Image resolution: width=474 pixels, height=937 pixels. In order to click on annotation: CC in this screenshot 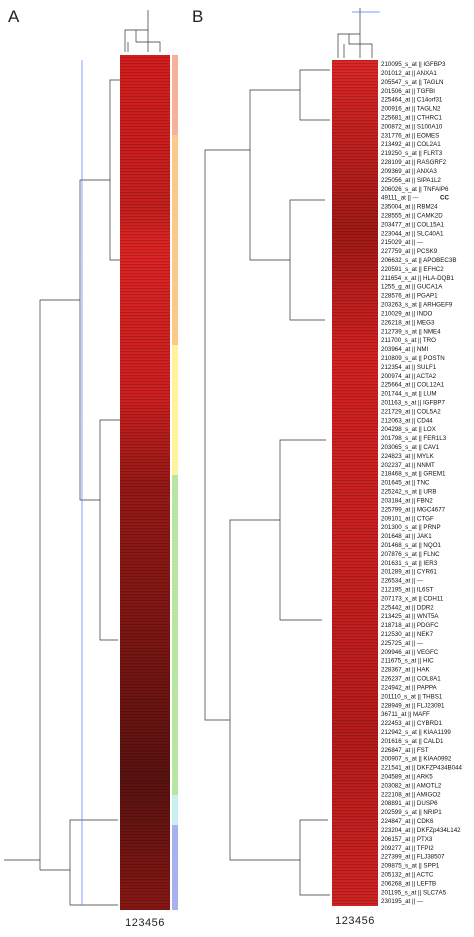, I will do `click(444, 198)`.